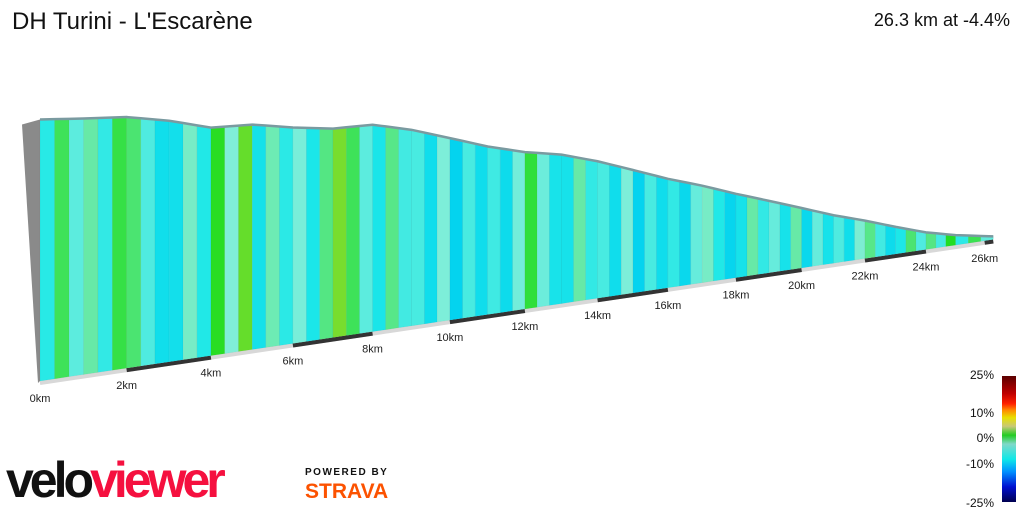 The image size is (1024, 512). Describe the element at coordinates (132, 21) in the screenshot. I see `page-title: DH Turini - L'Escarène` at that location.